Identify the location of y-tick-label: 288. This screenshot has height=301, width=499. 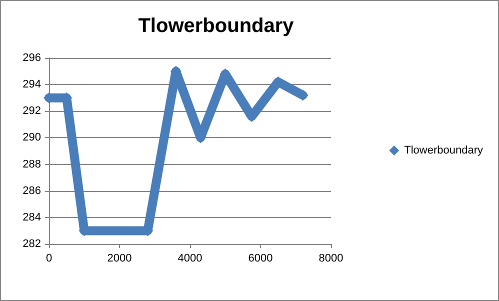
(31, 164).